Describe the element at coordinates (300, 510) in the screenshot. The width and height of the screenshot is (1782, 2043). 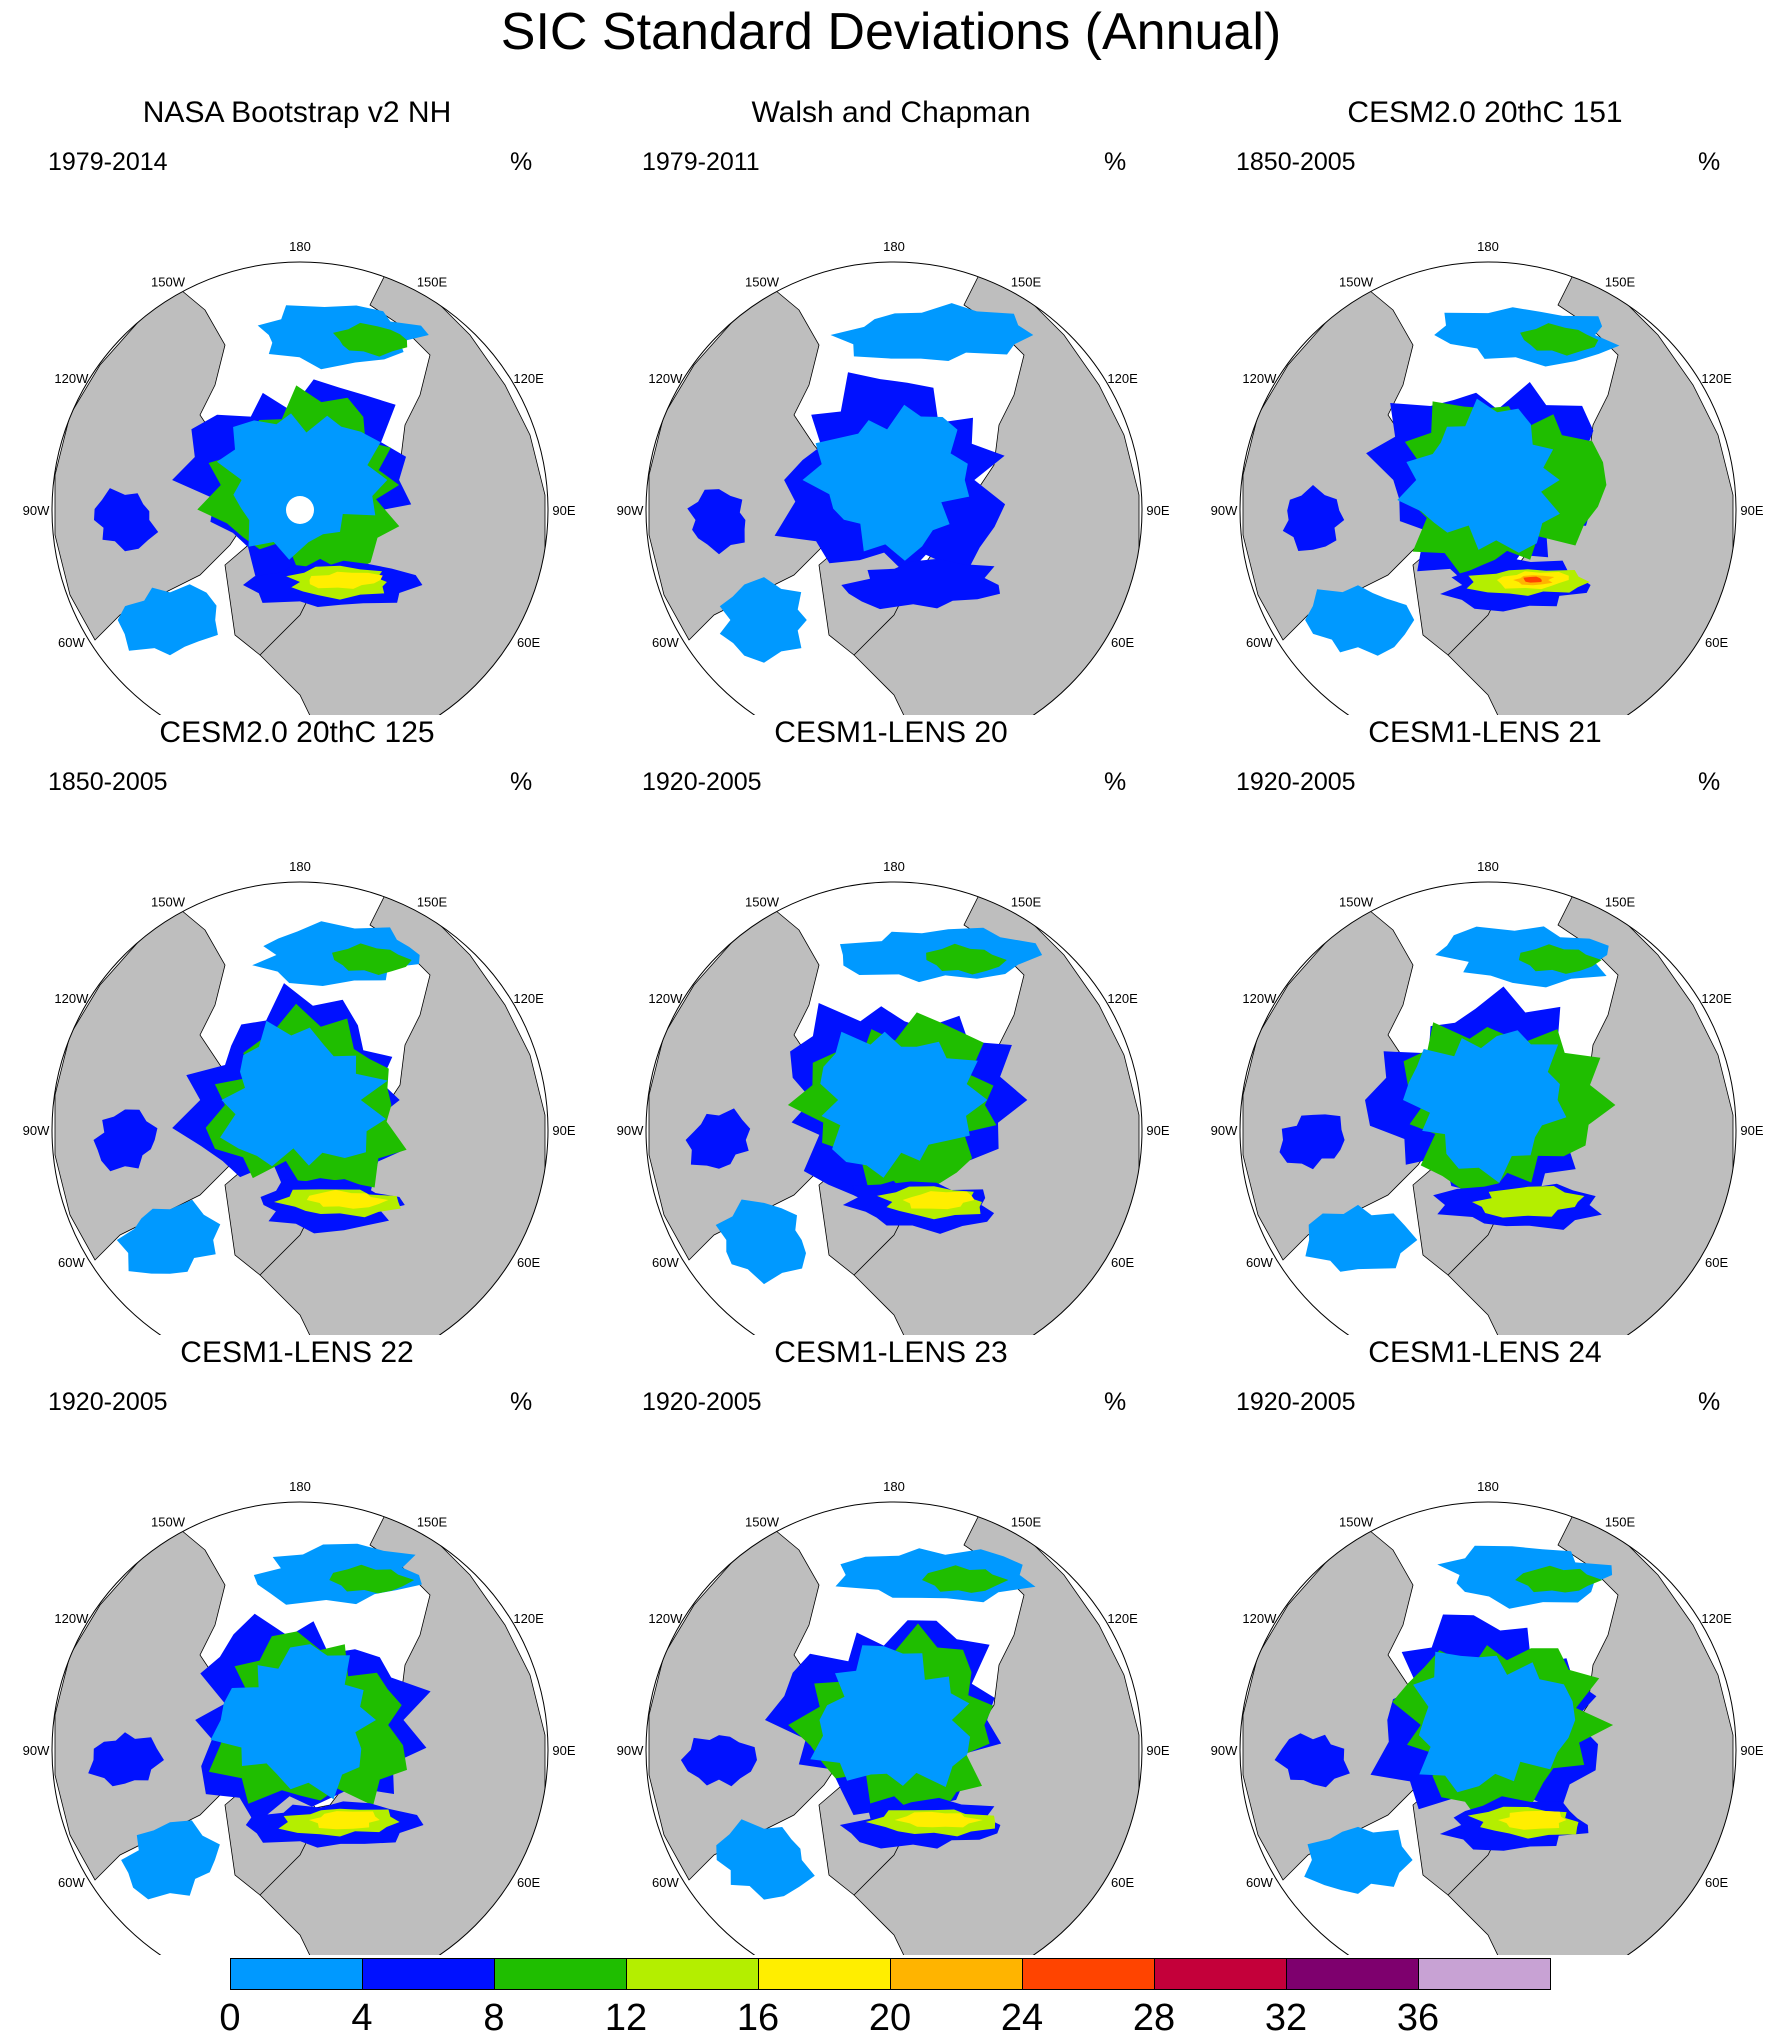
I see `pole-hole` at that location.